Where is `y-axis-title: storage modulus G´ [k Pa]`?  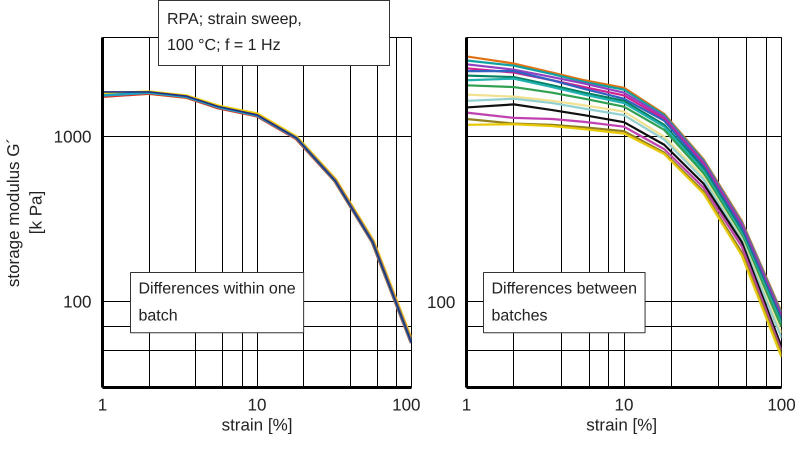 y-axis-title: storage modulus G´ [k Pa] is located at coordinates (25, 213).